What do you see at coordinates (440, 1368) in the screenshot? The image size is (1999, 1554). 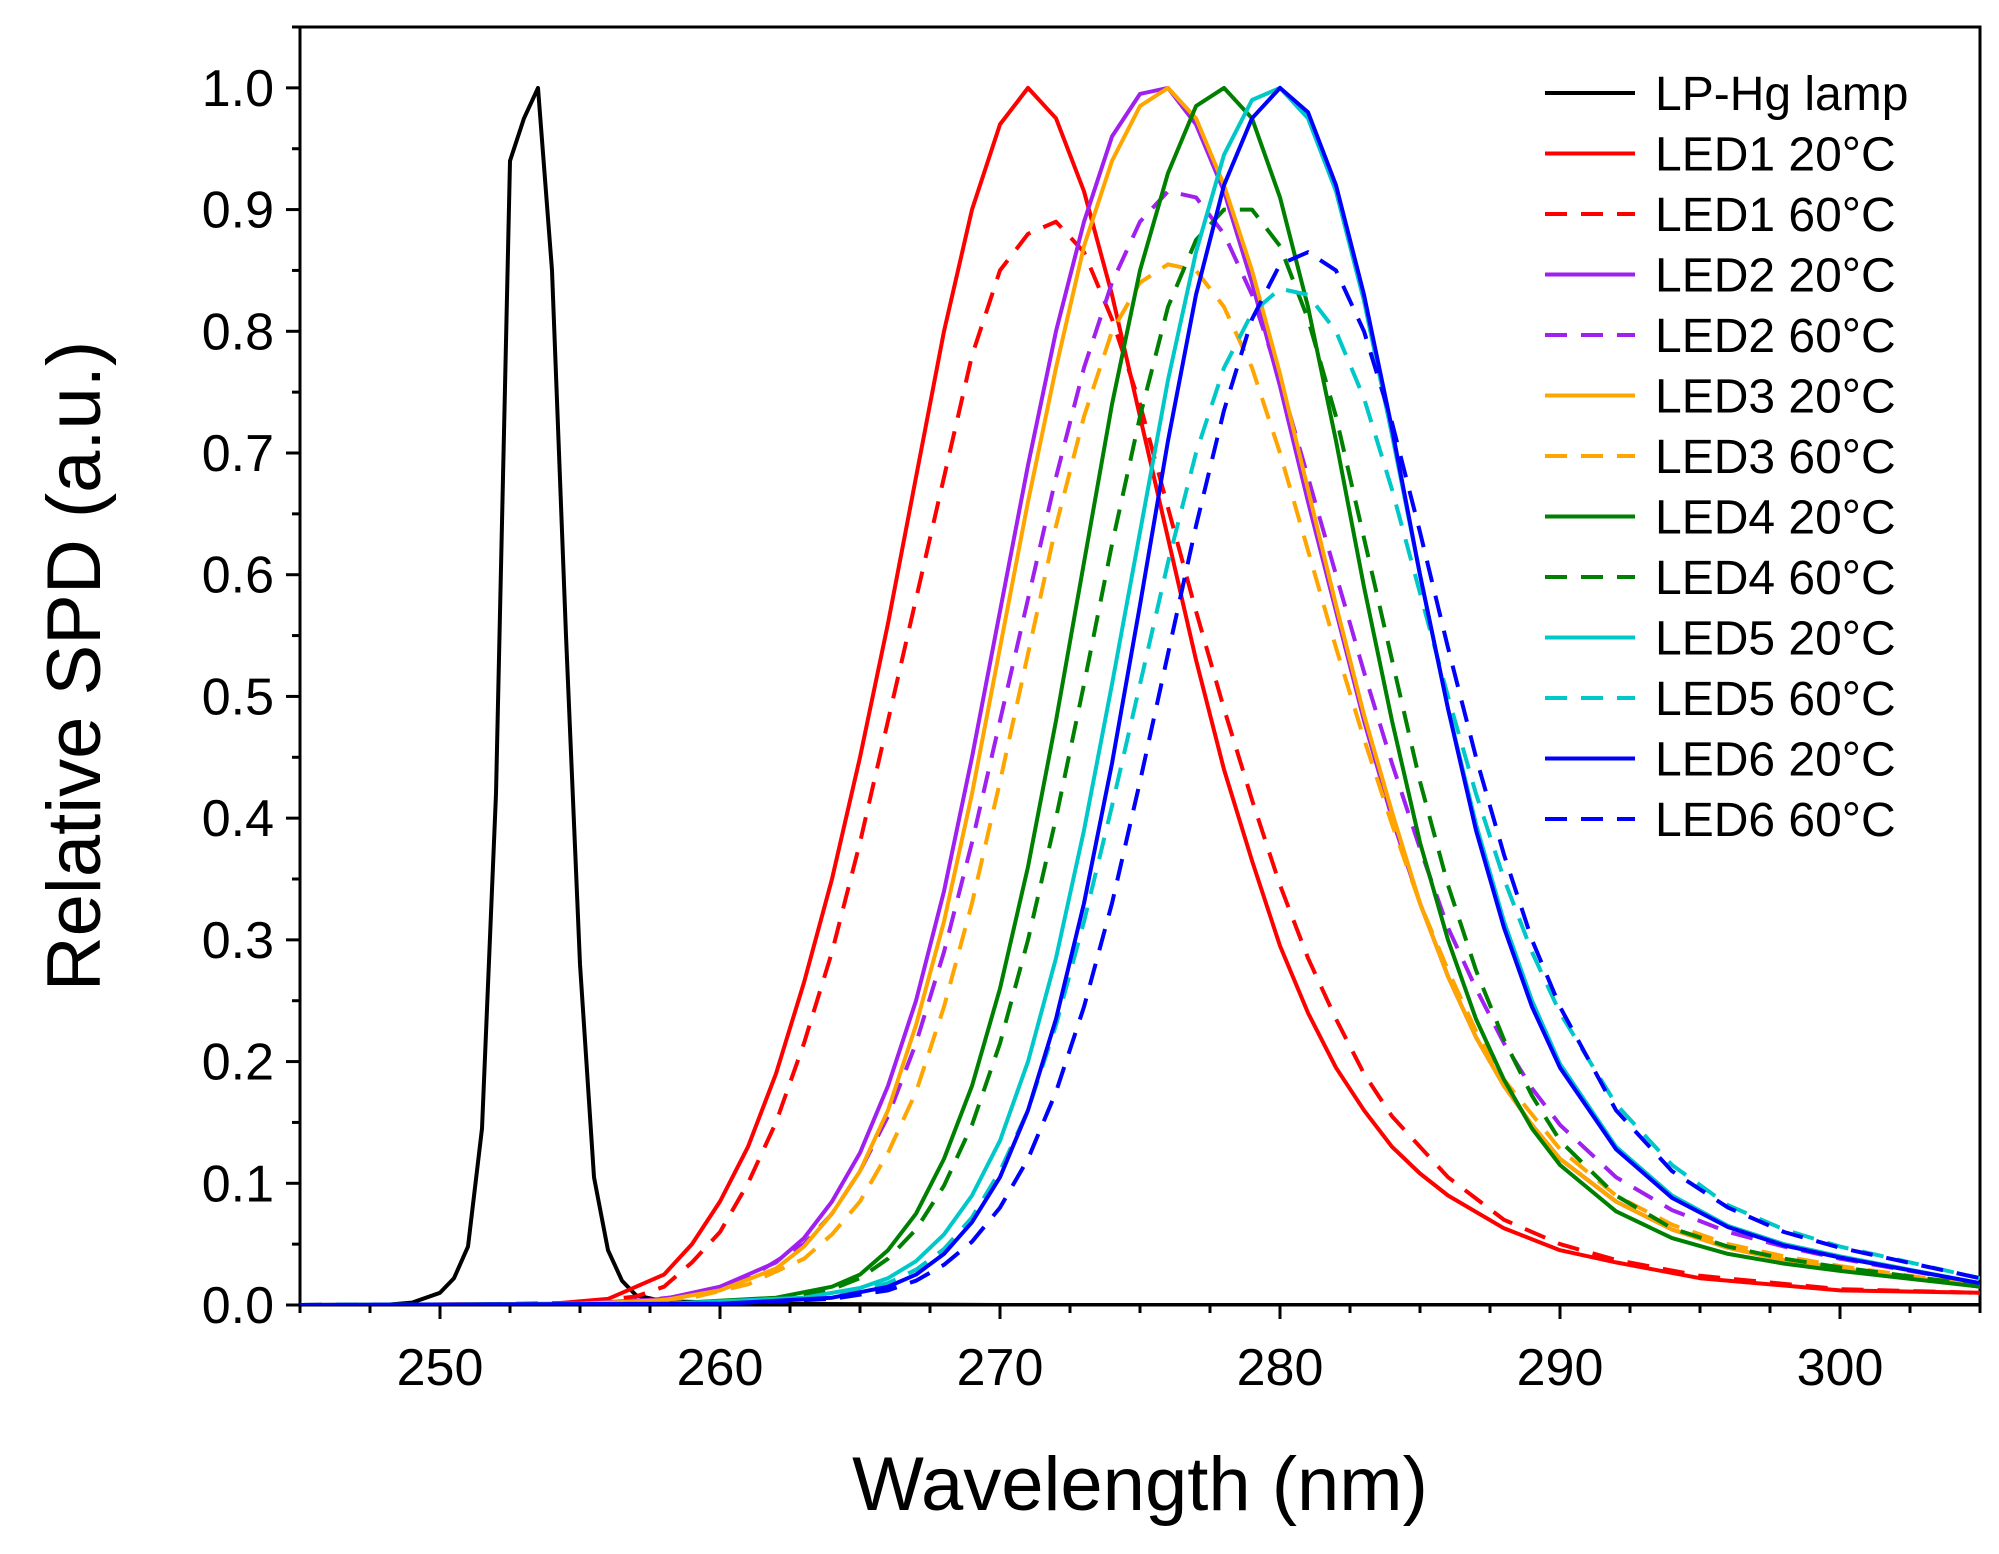 I see `x-tick-label: 250` at bounding box center [440, 1368].